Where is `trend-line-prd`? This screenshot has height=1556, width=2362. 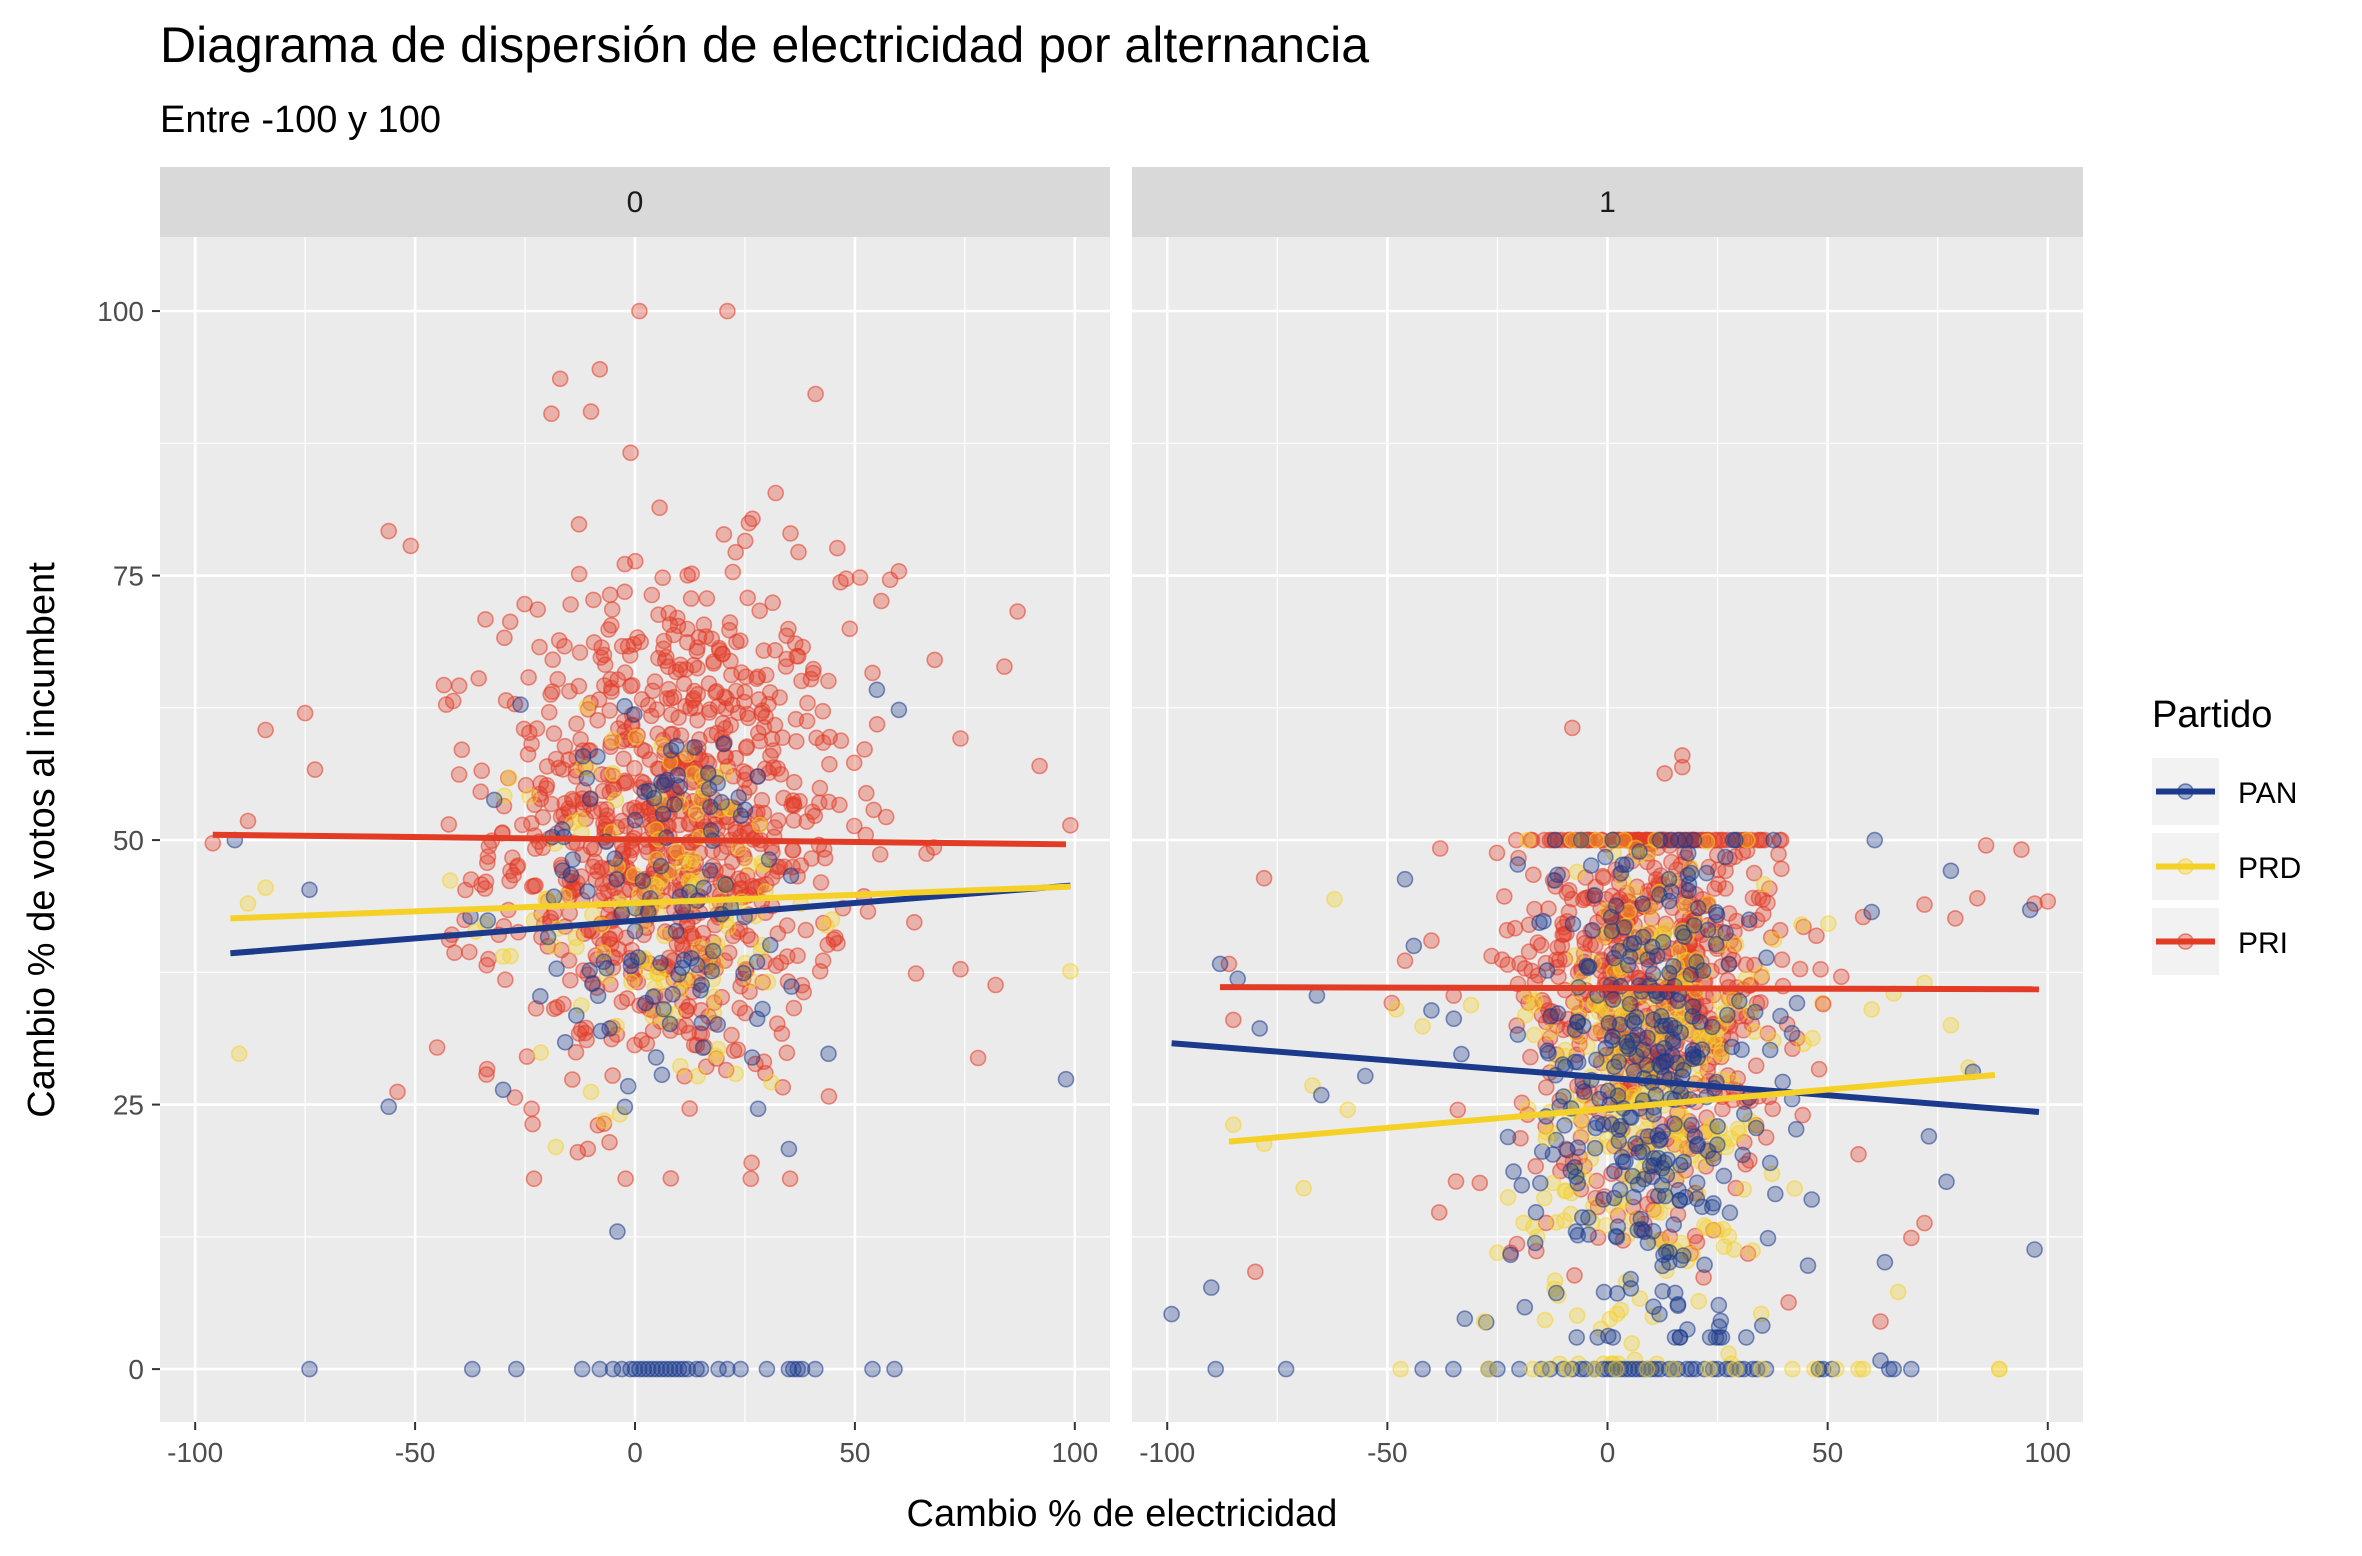
trend-line-prd is located at coordinates (1612, 1108).